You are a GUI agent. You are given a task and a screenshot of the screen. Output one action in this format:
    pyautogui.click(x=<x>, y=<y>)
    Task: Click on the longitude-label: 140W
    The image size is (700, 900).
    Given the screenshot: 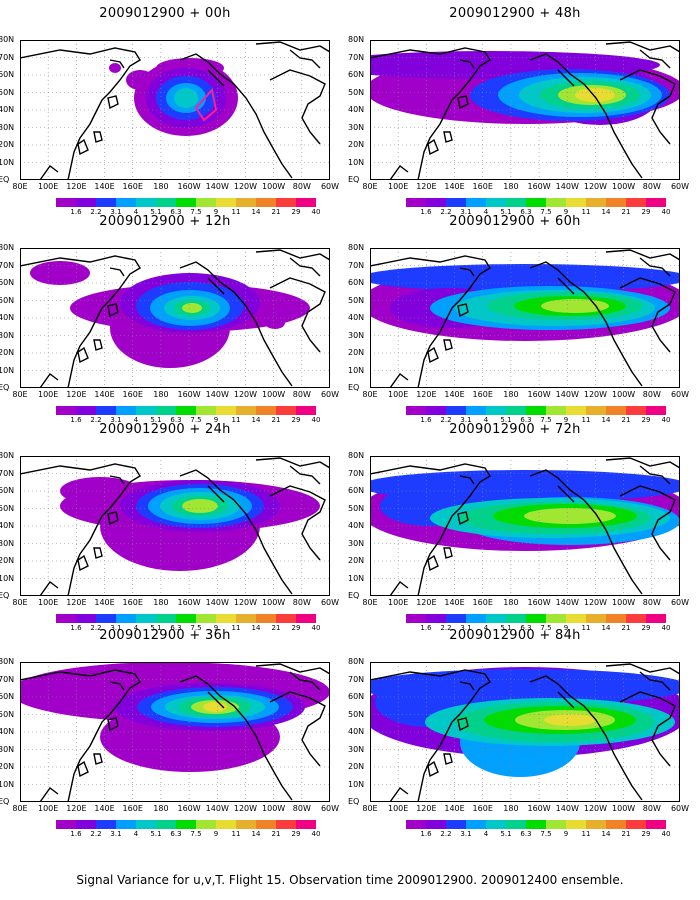 What is the action you would take?
    pyautogui.click(x=567, y=186)
    